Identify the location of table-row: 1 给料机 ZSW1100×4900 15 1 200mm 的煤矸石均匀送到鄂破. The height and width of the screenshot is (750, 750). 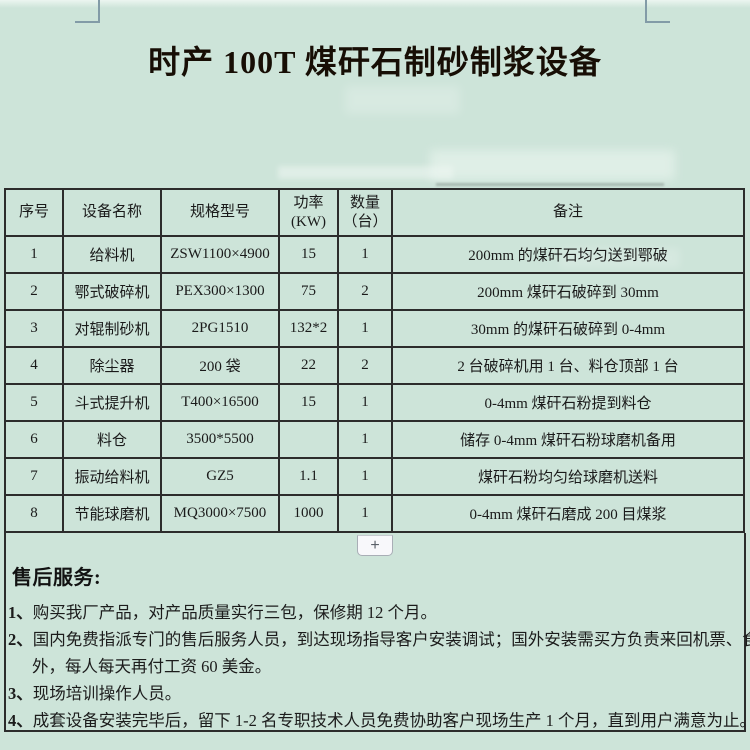
(374, 254).